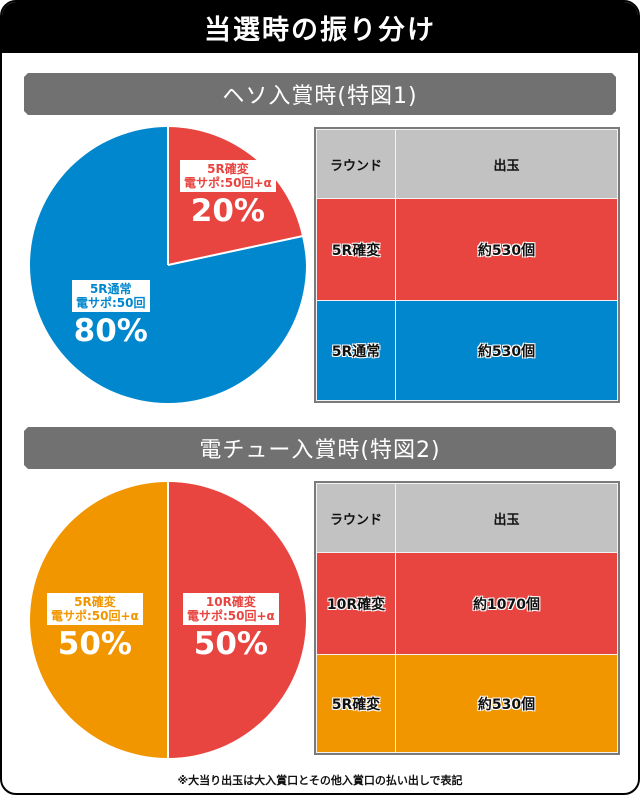 The width and height of the screenshot is (640, 795). I want to click on slice-percent: 20%, so click(227, 211).